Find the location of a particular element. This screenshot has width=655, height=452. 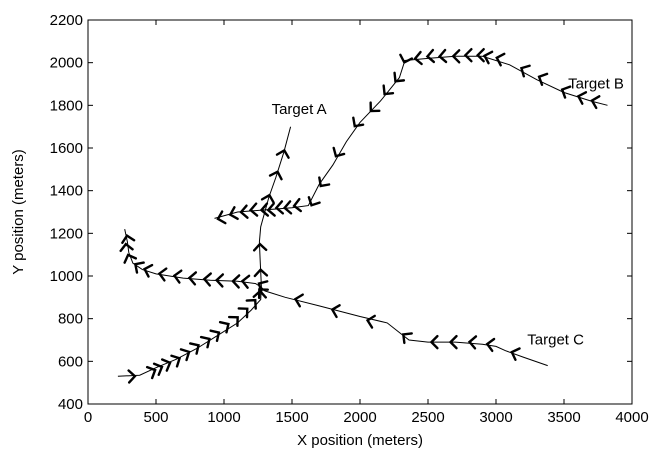

x-tick-label: 1000 is located at coordinates (223, 417).